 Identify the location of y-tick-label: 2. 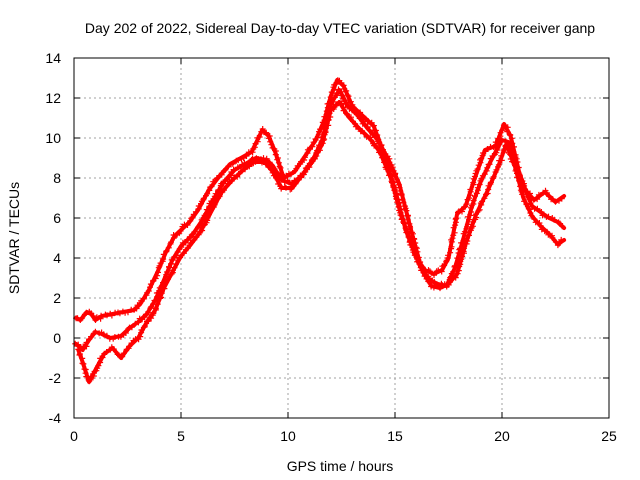
(57, 298).